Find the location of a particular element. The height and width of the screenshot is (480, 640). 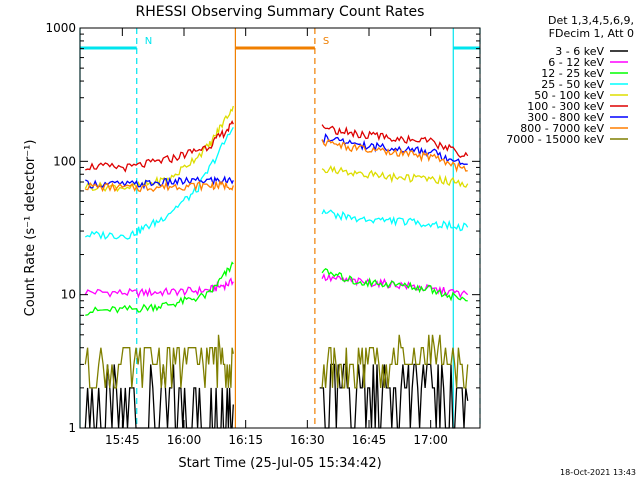

legend-label-8: 7000 - 15000 keV is located at coordinates (555, 139).